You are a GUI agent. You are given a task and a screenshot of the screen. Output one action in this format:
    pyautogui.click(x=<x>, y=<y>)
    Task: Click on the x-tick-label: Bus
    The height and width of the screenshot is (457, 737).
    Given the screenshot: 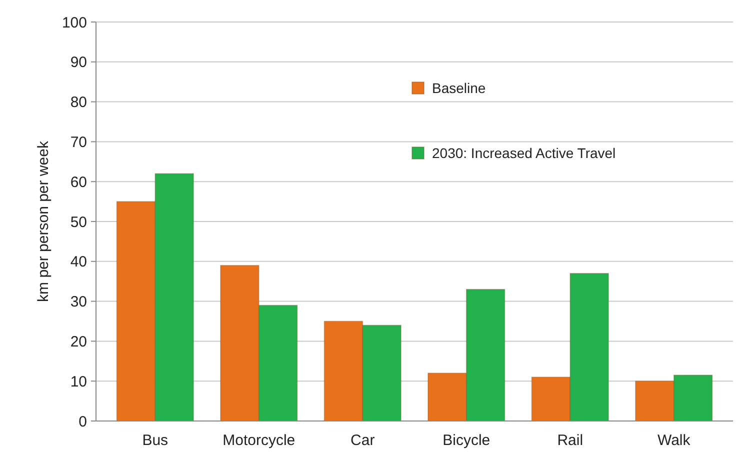 What is the action you would take?
    pyautogui.click(x=155, y=440)
    